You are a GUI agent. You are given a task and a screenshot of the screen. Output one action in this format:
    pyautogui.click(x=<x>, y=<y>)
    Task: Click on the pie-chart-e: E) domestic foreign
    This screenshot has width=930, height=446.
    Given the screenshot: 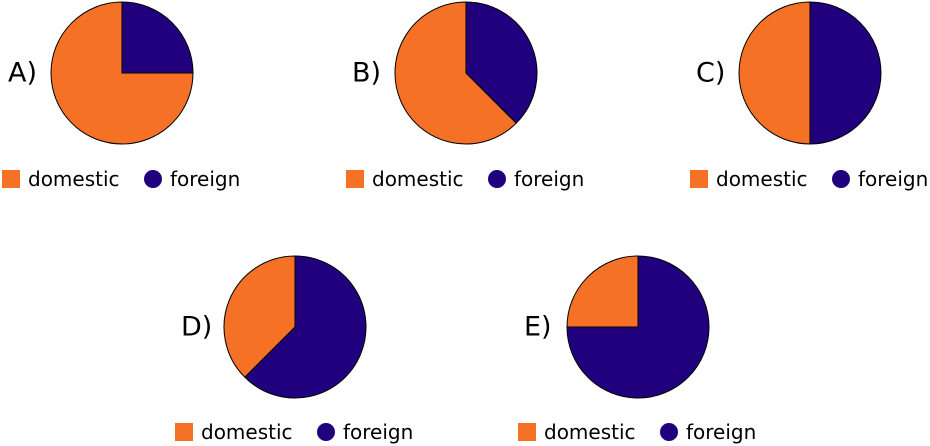 What is the action you would take?
    pyautogui.click(x=637, y=349)
    